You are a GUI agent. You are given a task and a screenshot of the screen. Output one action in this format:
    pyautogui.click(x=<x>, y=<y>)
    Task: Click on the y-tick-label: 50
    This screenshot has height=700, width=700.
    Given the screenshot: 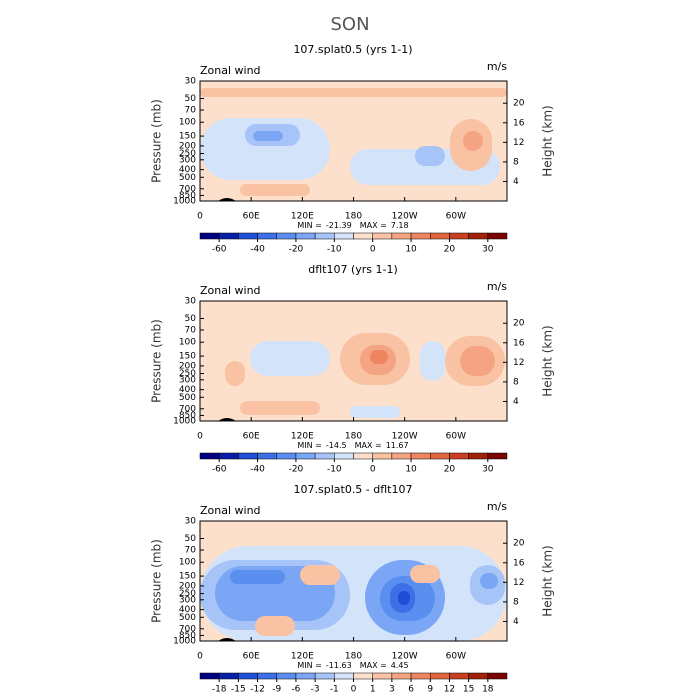 What is the action you would take?
    pyautogui.click(x=191, y=539)
    